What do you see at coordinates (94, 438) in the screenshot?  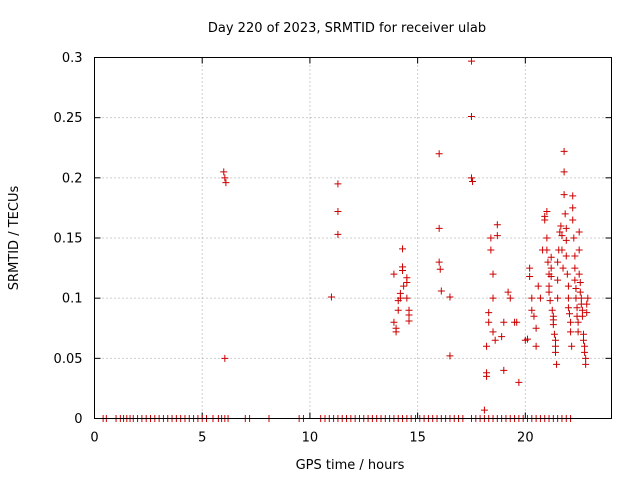 I see `x-tick-label: 0` at bounding box center [94, 438].